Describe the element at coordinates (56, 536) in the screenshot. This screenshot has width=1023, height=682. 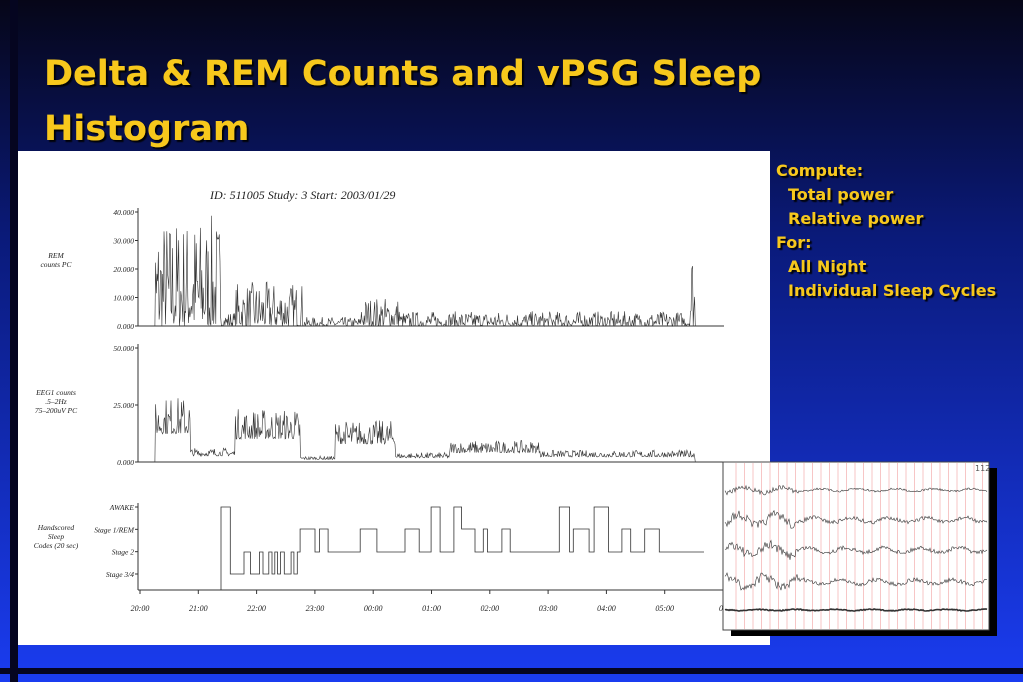
I see `panel-label: Sleep` at that location.